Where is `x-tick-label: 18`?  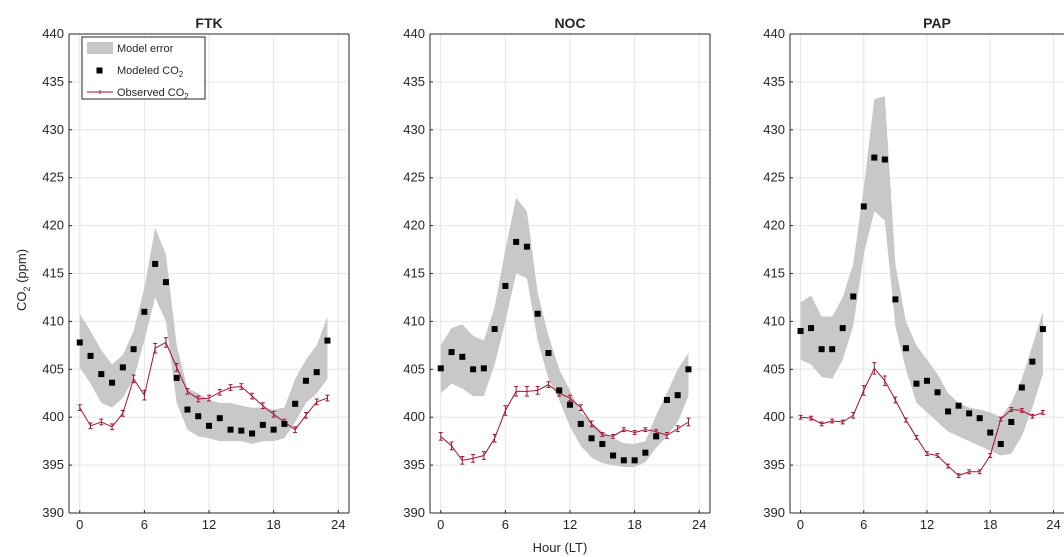 x-tick-label: 18 is located at coordinates (990, 524).